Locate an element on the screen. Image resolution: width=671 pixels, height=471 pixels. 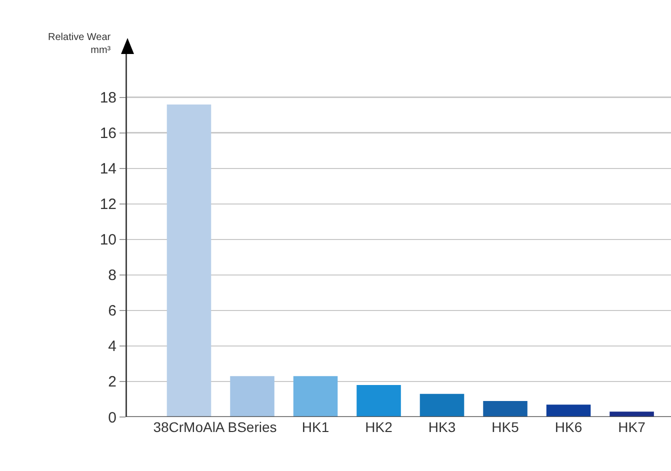
x-tick-label: HK3 is located at coordinates (442, 427).